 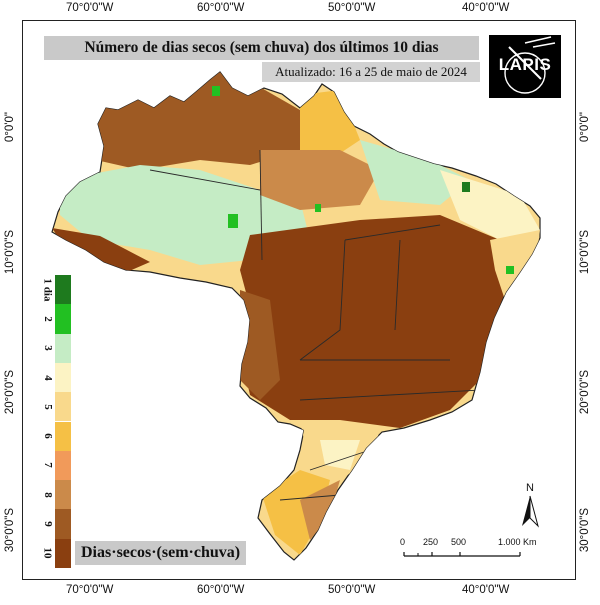 I want to click on legend-item-label: 9, so click(x=47, y=523).